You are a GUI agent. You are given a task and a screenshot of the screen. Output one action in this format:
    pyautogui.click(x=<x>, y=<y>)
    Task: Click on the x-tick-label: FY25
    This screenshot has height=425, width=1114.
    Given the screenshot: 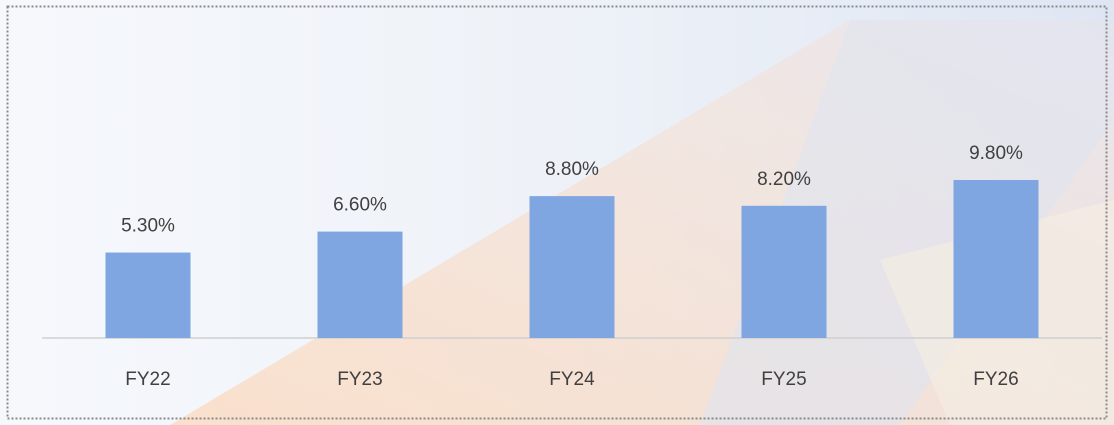 What is the action you would take?
    pyautogui.click(x=783, y=379)
    